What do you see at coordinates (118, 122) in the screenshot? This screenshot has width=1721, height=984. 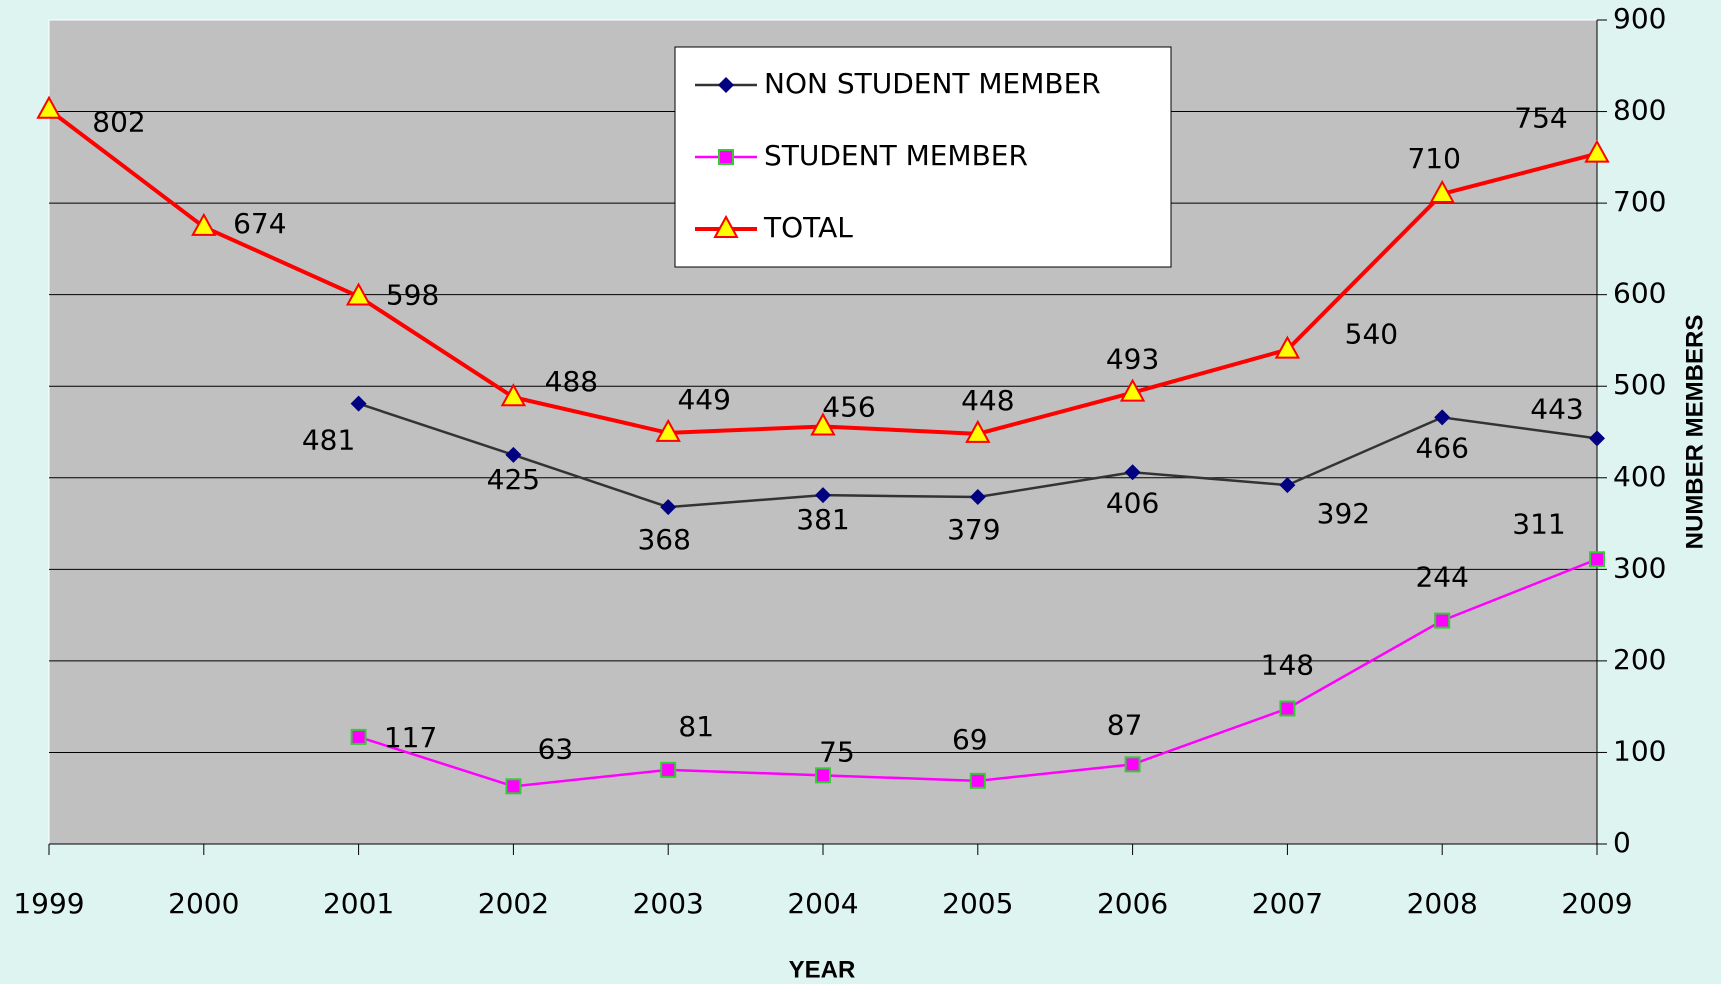 I see `data-label: 802` at bounding box center [118, 122].